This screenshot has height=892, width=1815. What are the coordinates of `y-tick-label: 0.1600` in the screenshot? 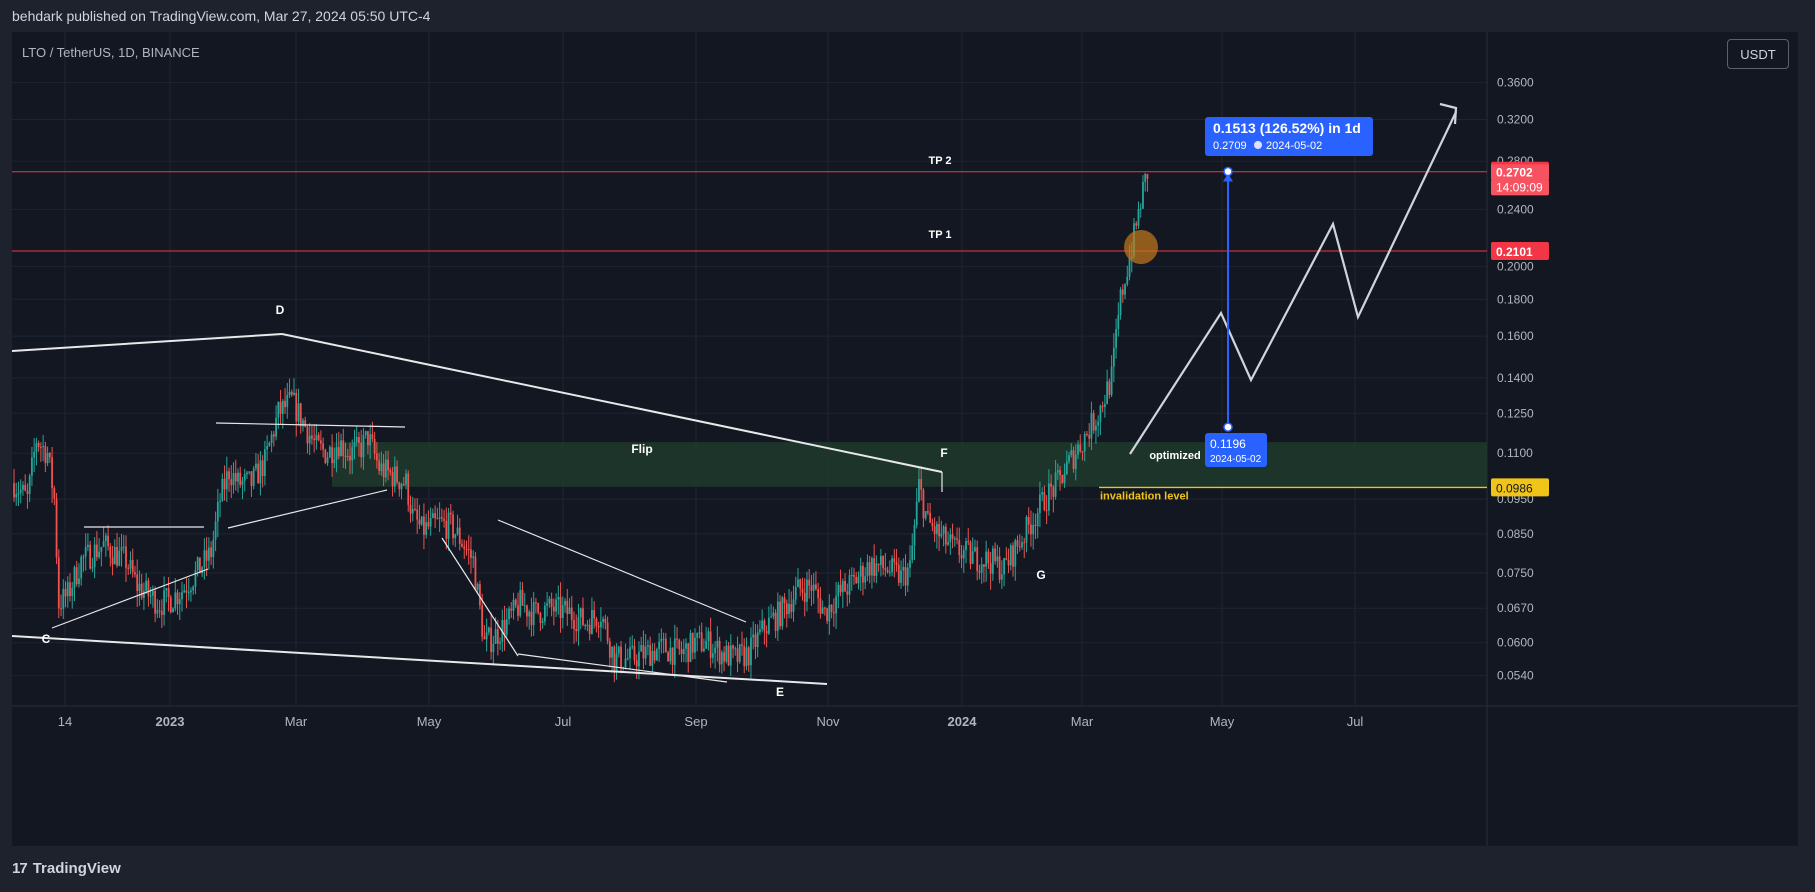 It's located at (1515, 336).